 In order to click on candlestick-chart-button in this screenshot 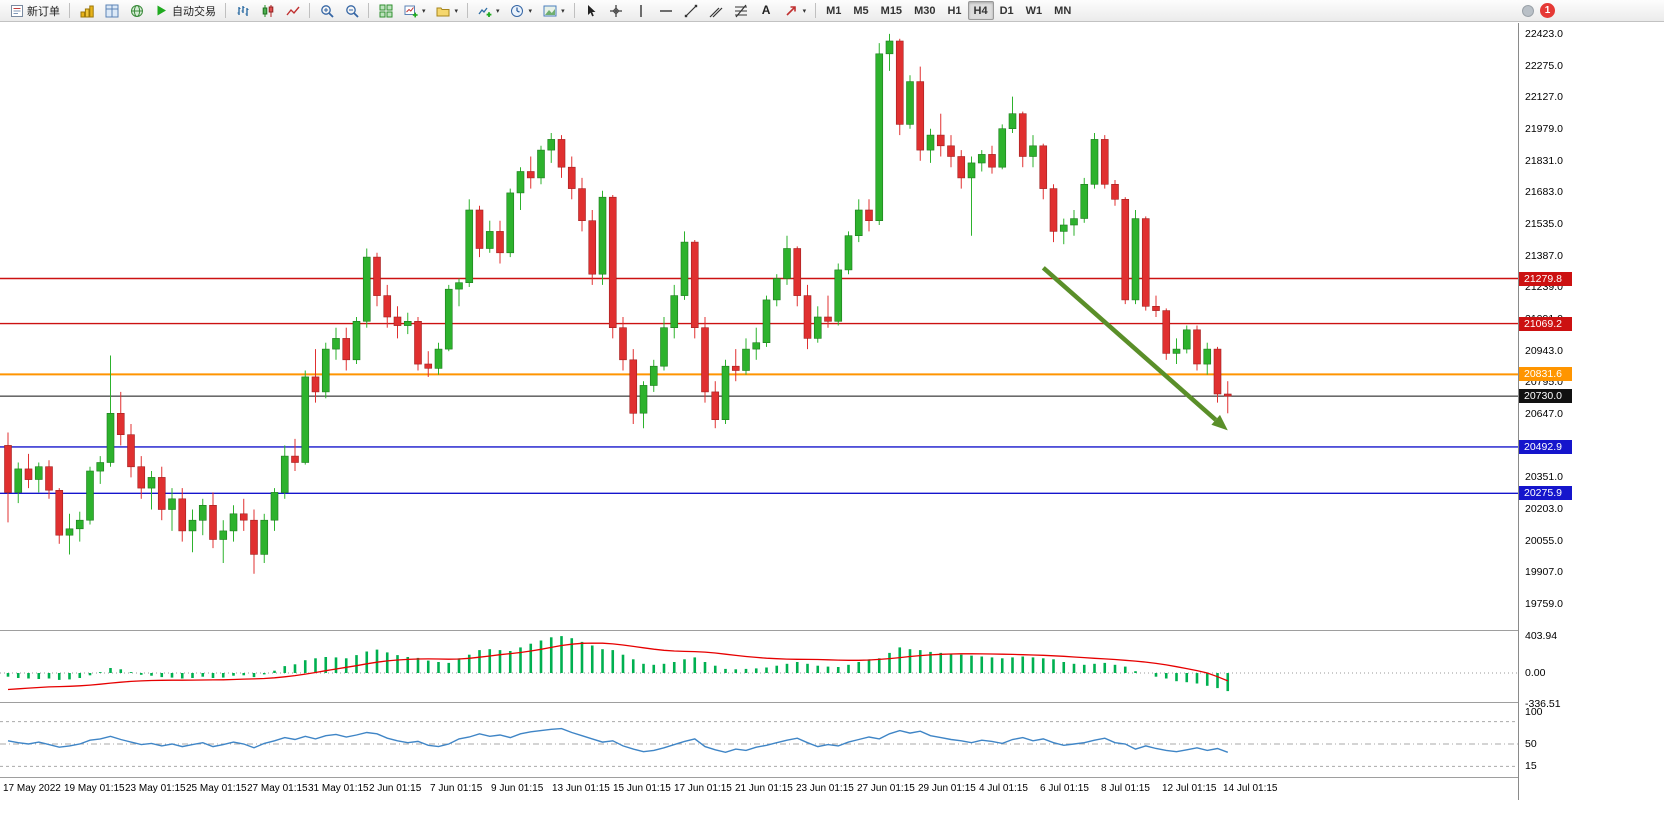, I will do `click(267, 10)`.